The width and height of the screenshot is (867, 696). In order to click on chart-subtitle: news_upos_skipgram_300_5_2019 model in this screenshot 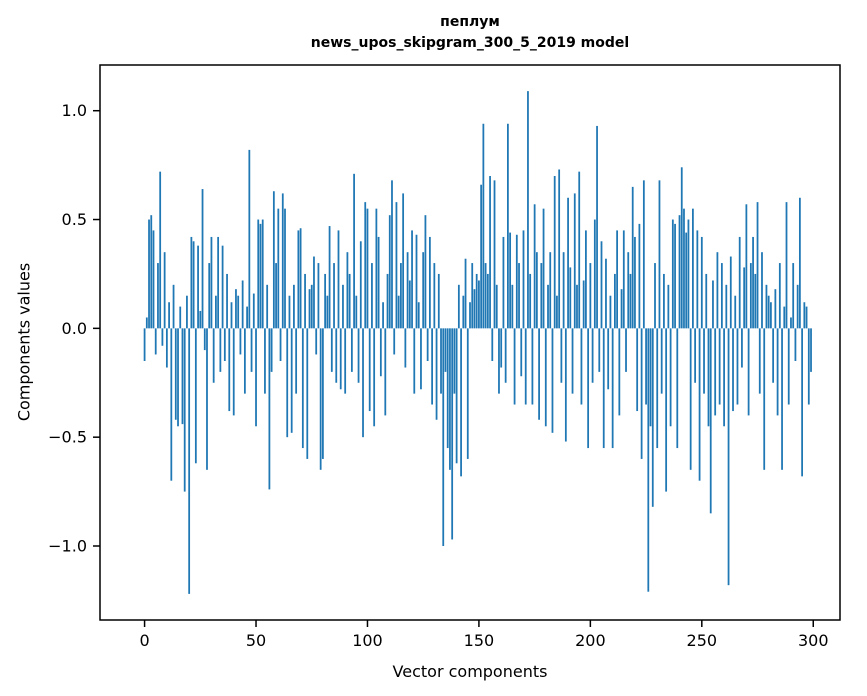, I will do `click(470, 43)`.